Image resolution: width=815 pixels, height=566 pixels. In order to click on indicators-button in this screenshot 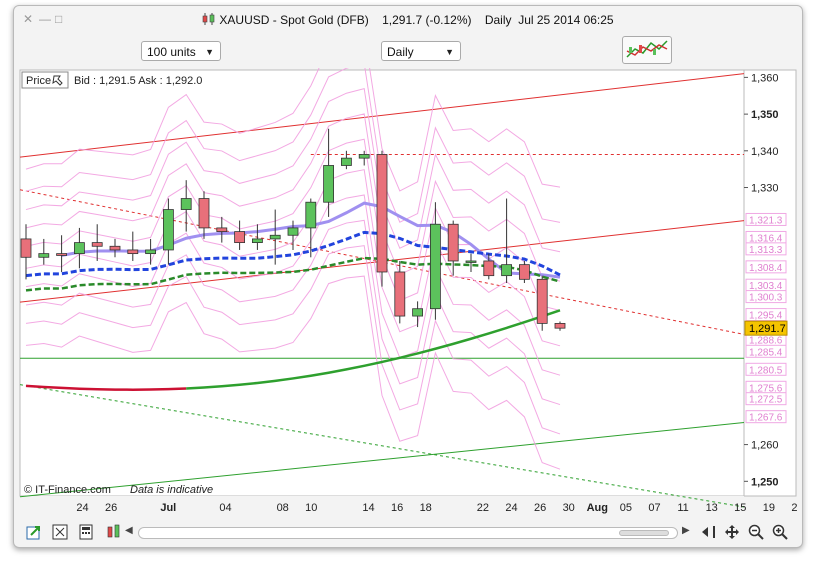, I will do `click(647, 50)`.